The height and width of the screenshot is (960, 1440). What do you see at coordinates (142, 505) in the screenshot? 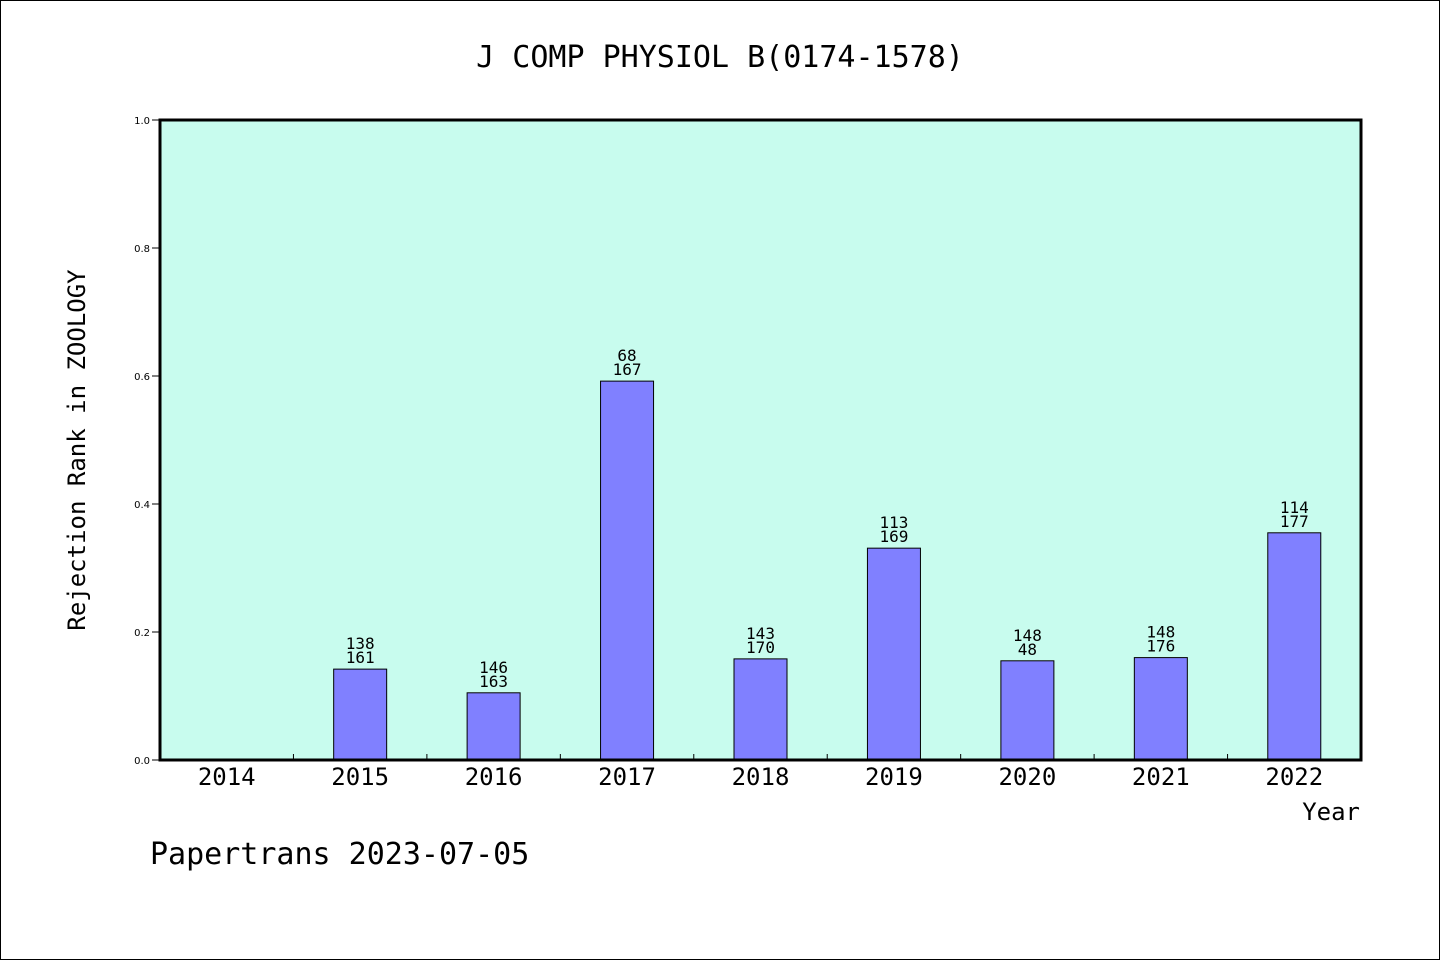
I see `y-tick-label: 0.4` at bounding box center [142, 505].